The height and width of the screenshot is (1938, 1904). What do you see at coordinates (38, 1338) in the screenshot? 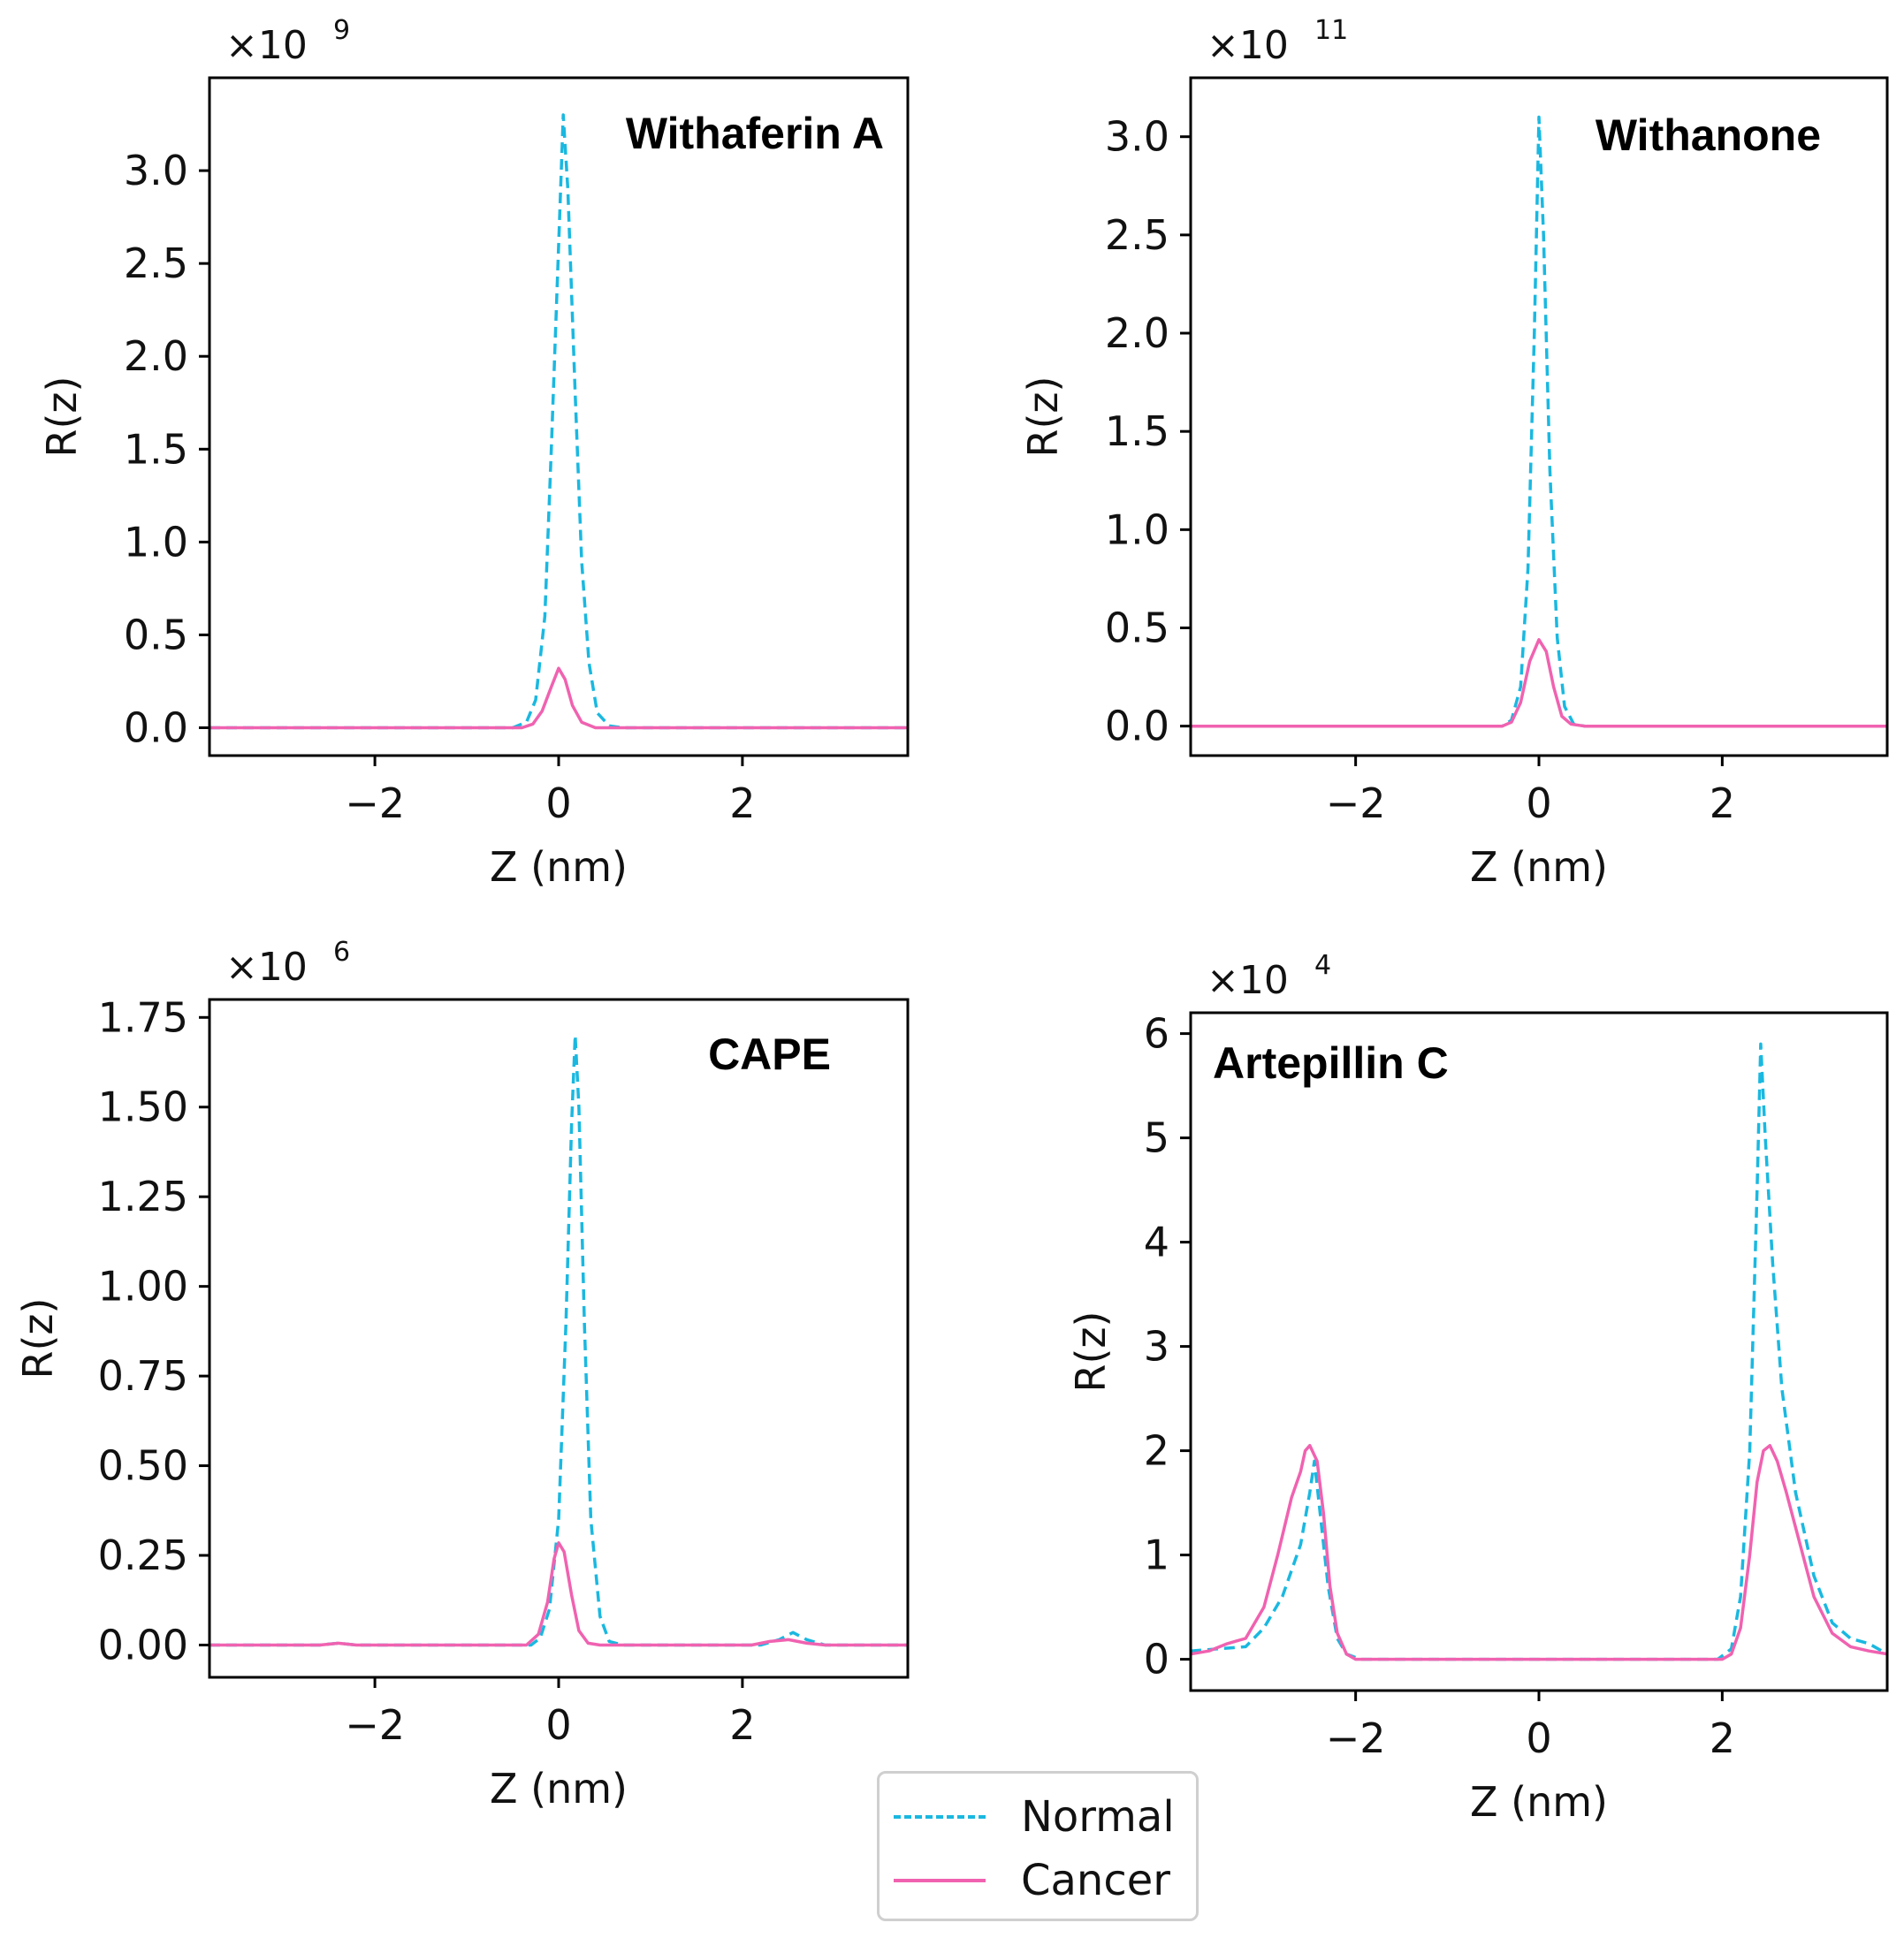
I see `panel-3-ylabel: R(z)` at bounding box center [38, 1338].